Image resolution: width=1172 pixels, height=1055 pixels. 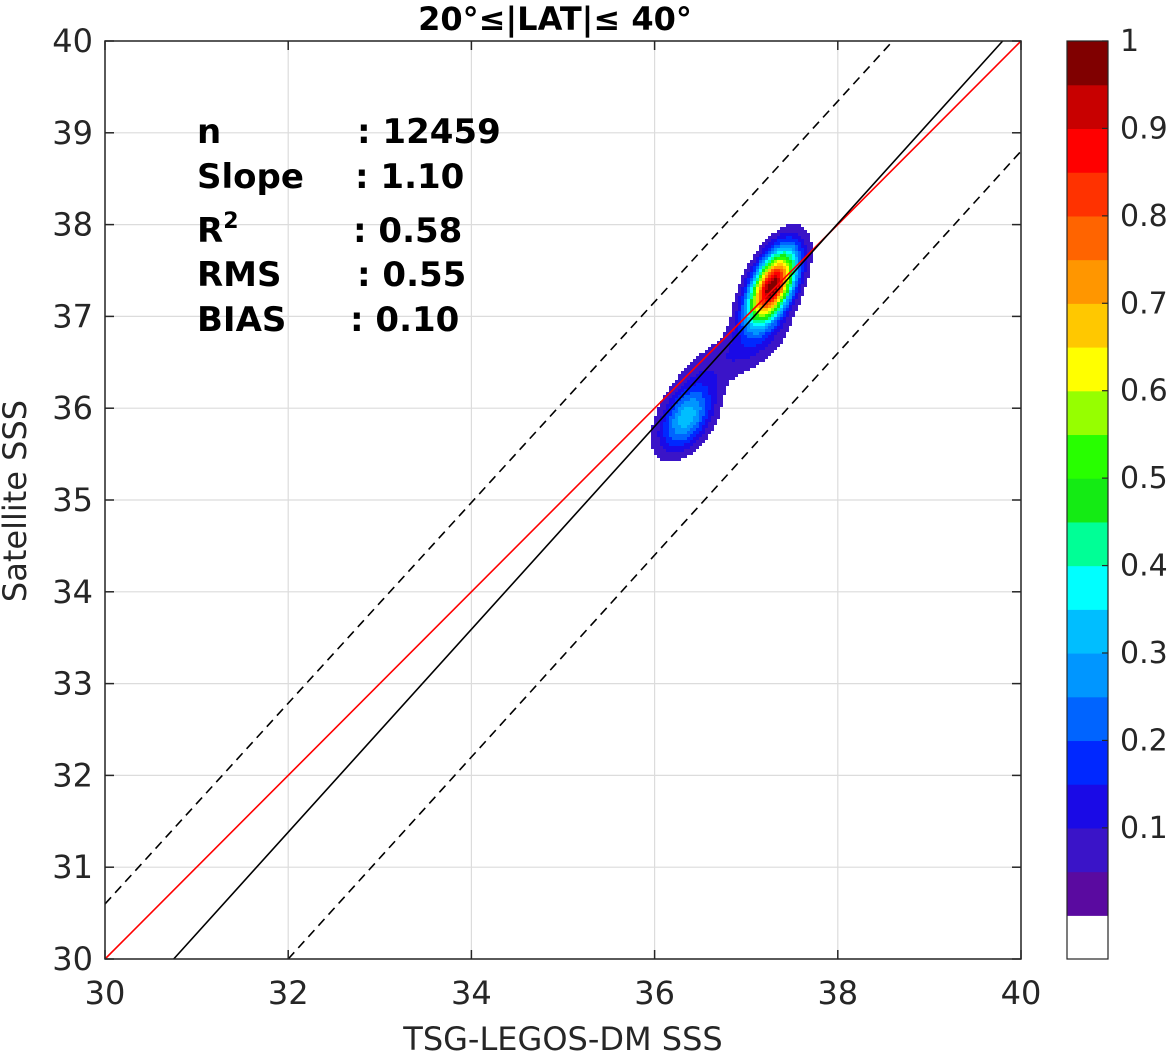 What do you see at coordinates (72, 684) in the screenshot?
I see `y-tick-label: 33` at bounding box center [72, 684].